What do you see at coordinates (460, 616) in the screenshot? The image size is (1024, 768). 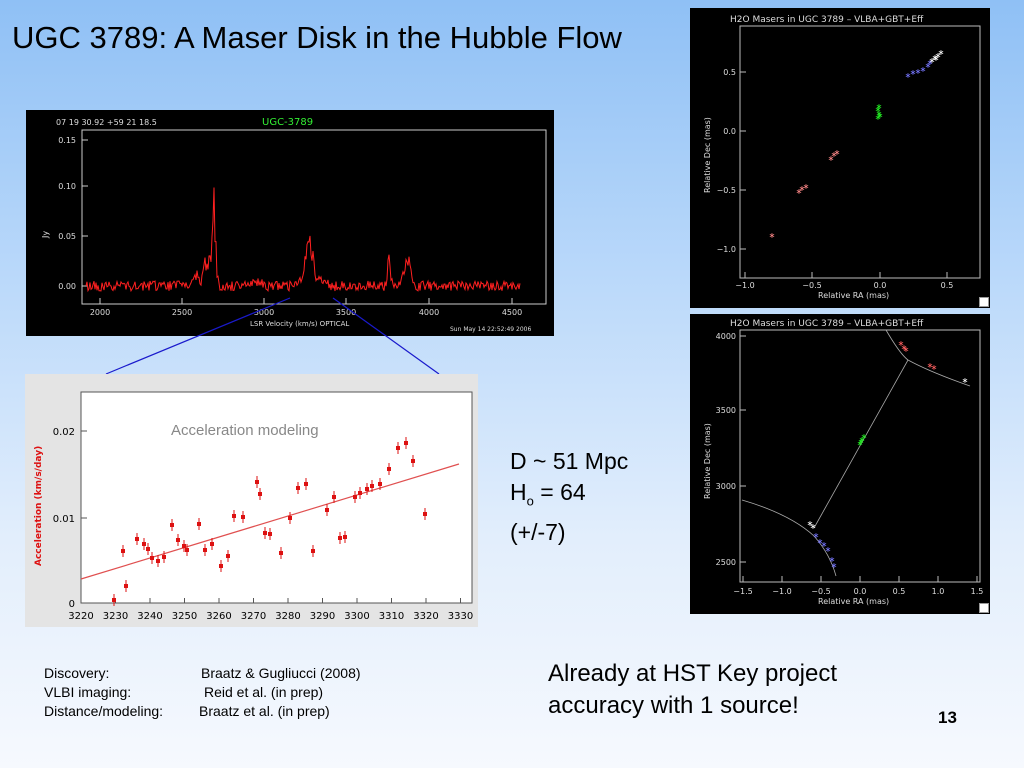 I see `acceleration-xtick-label: 3330` at bounding box center [460, 616].